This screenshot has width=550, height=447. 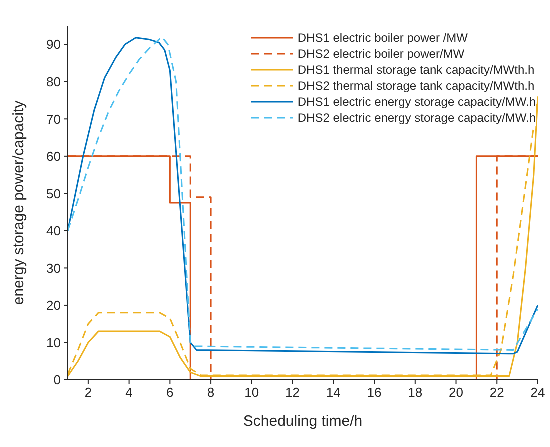 I want to click on x-tick-label: 18, so click(x=415, y=392).